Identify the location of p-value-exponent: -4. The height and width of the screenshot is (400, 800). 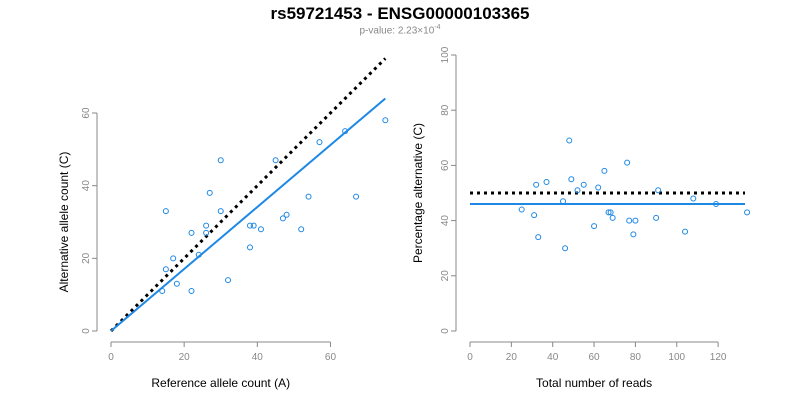
(437, 27).